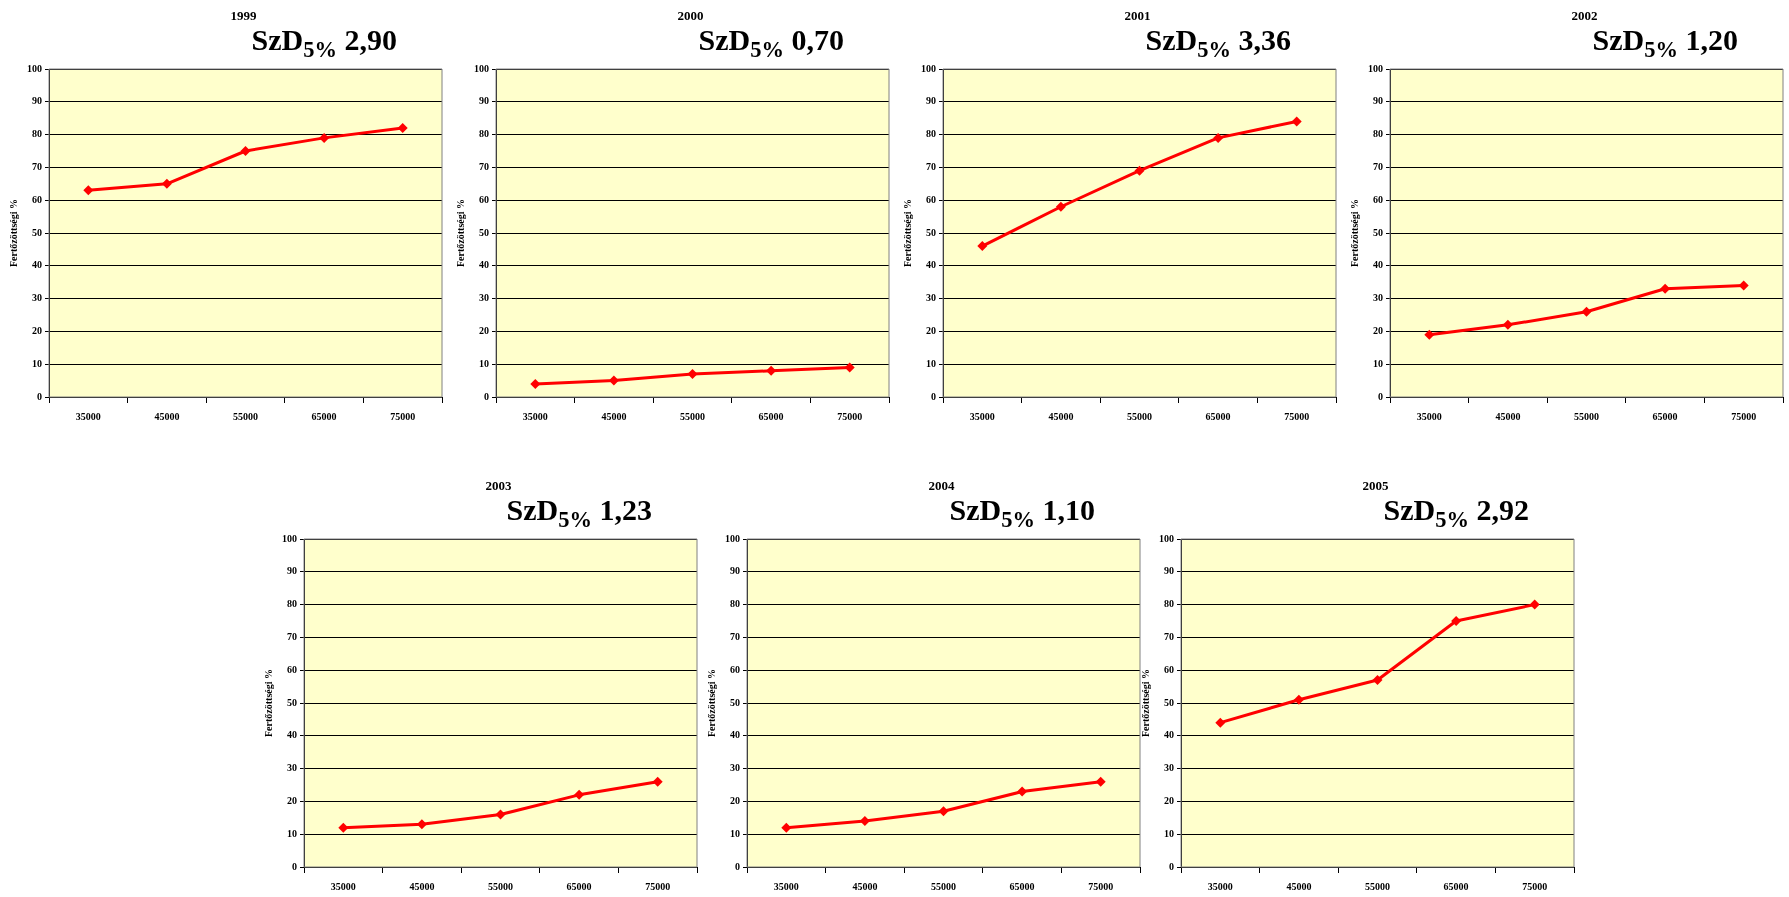 This screenshot has height=897, width=1789. I want to click on chart-title: 2000, so click(690, 16).